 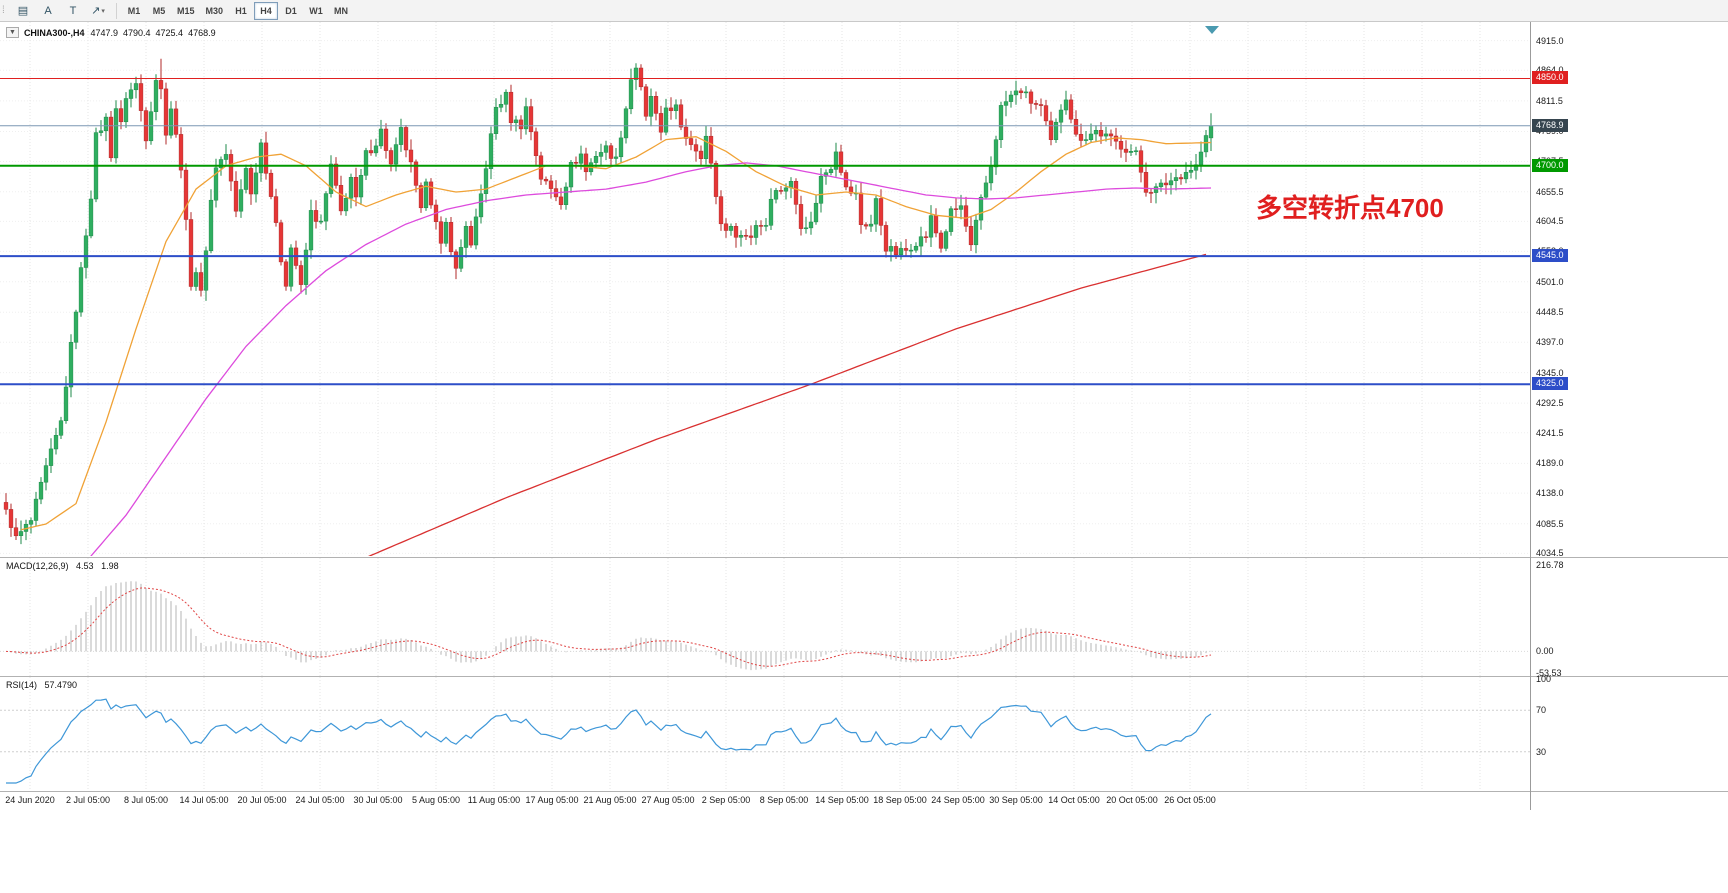 What do you see at coordinates (1550, 493) in the screenshot?
I see `price-axis-label: 4138.0` at bounding box center [1550, 493].